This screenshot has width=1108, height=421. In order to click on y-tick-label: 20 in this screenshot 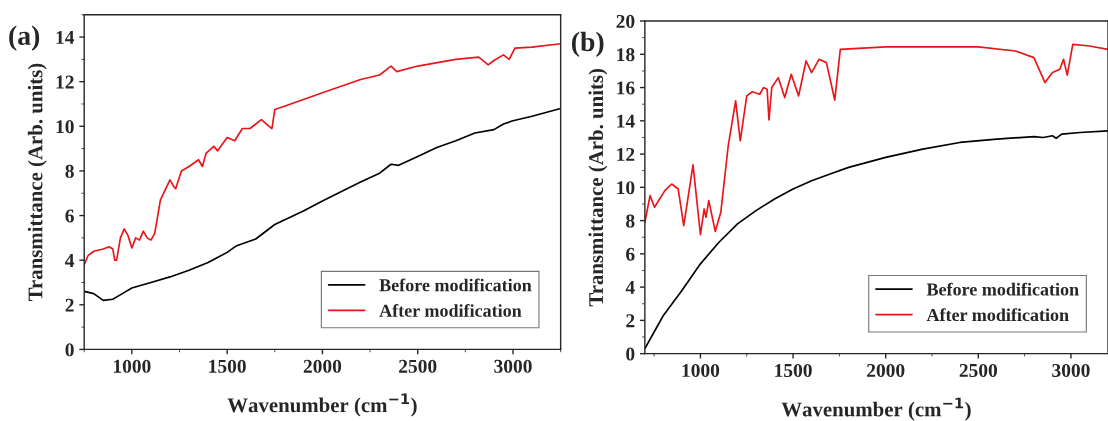, I will do `click(625, 21)`.